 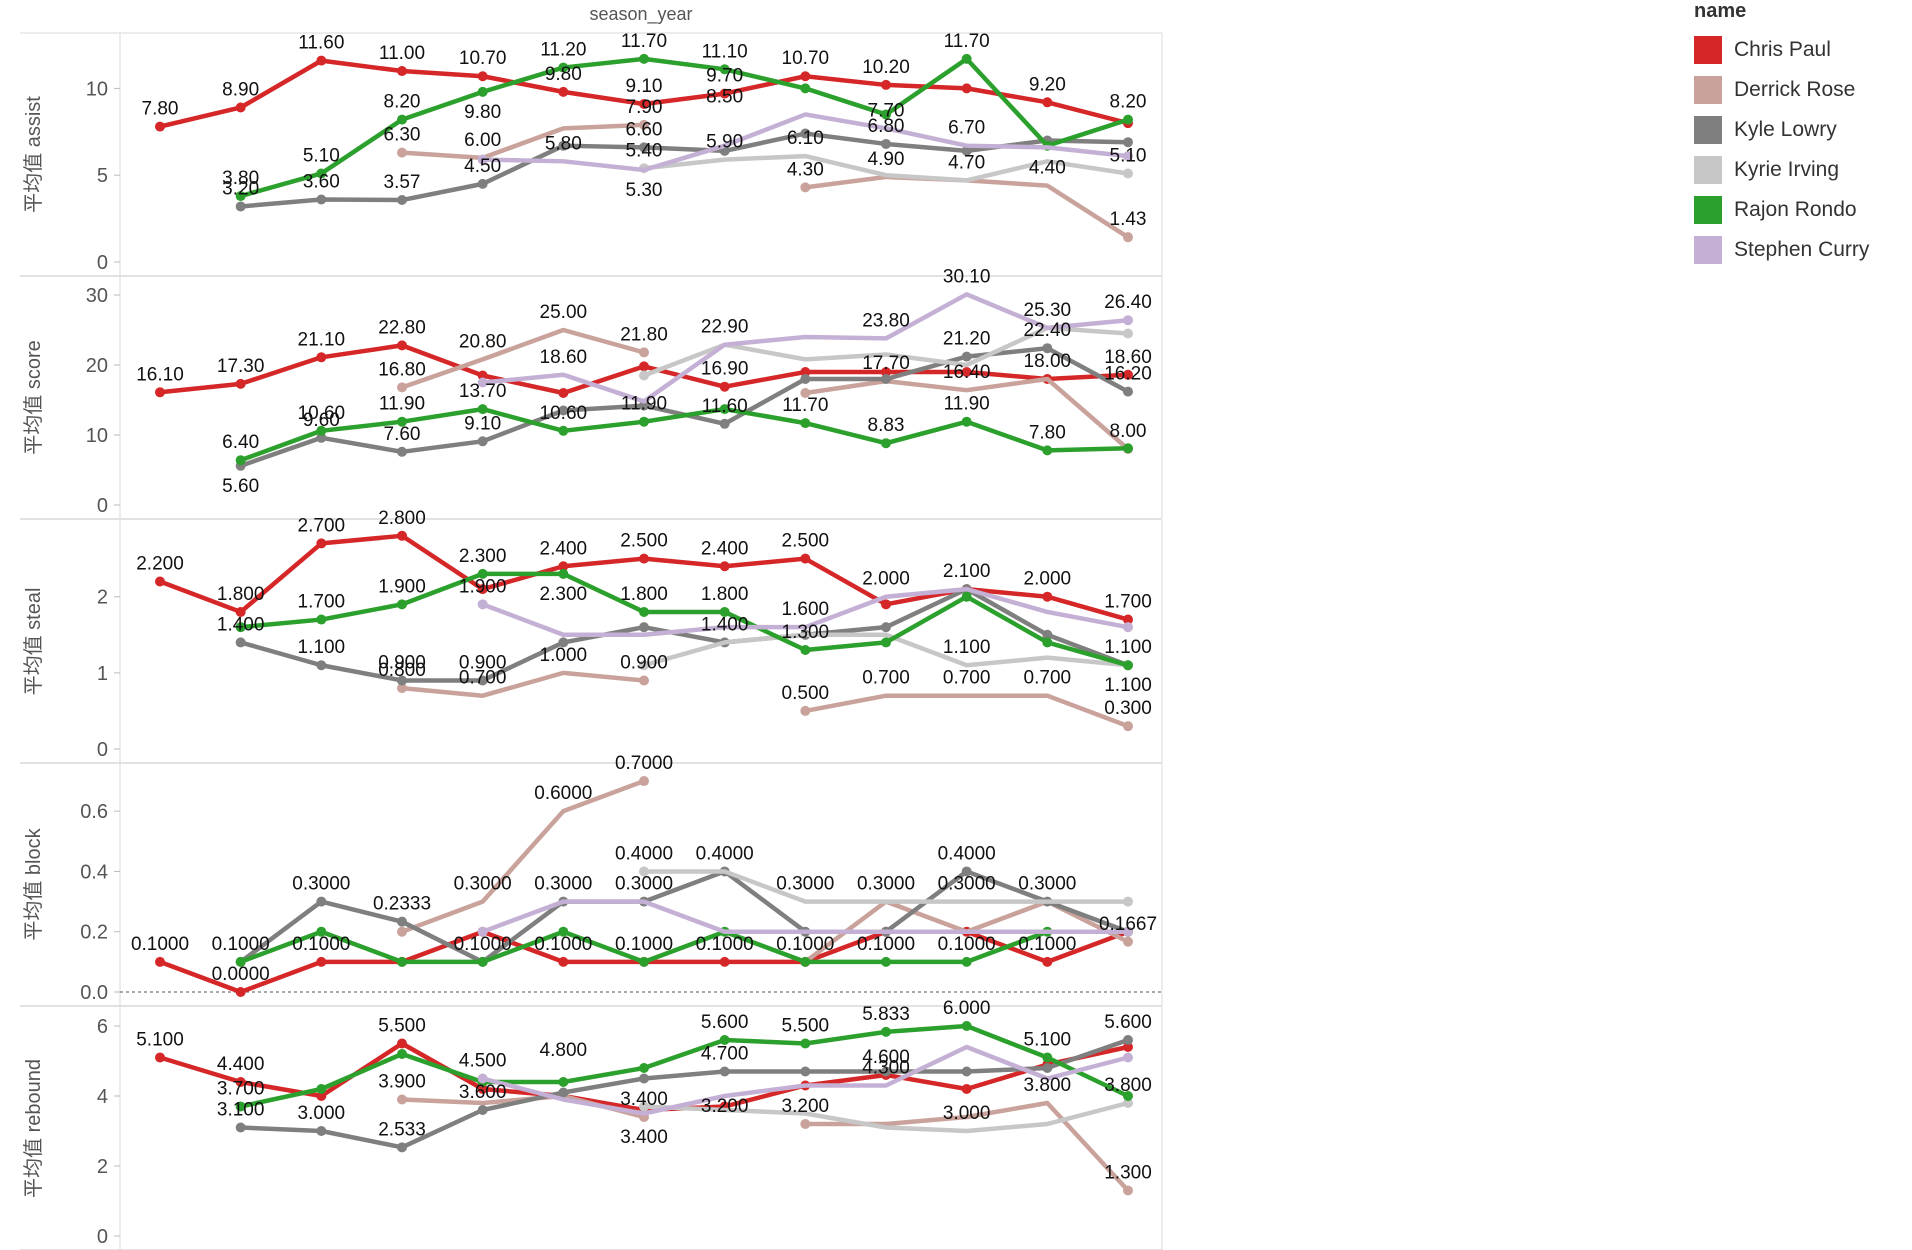 What do you see at coordinates (402, 1129) in the screenshot?
I see `data-label: 2.533` at bounding box center [402, 1129].